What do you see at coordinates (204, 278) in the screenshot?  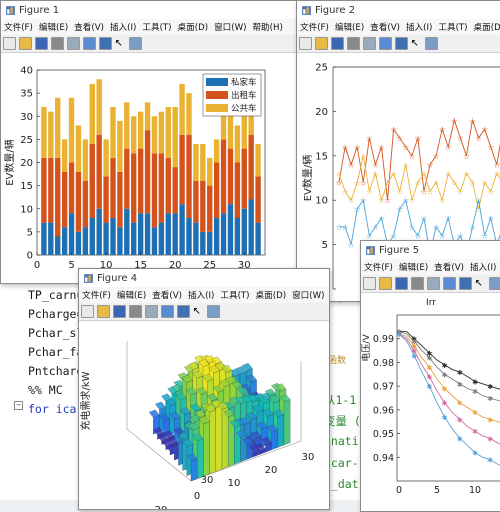 I see `figure4-titlebar: Figure 4` at bounding box center [204, 278].